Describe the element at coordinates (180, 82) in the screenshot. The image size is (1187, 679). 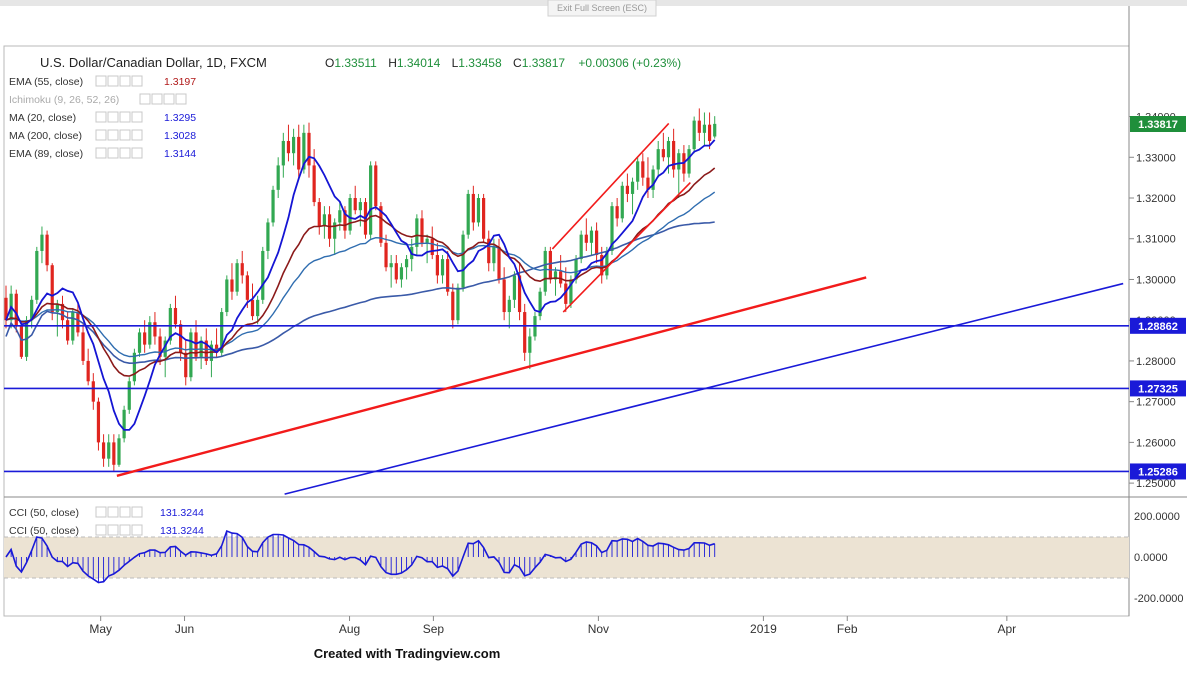
I see `indicator-value: 1.3197` at that location.